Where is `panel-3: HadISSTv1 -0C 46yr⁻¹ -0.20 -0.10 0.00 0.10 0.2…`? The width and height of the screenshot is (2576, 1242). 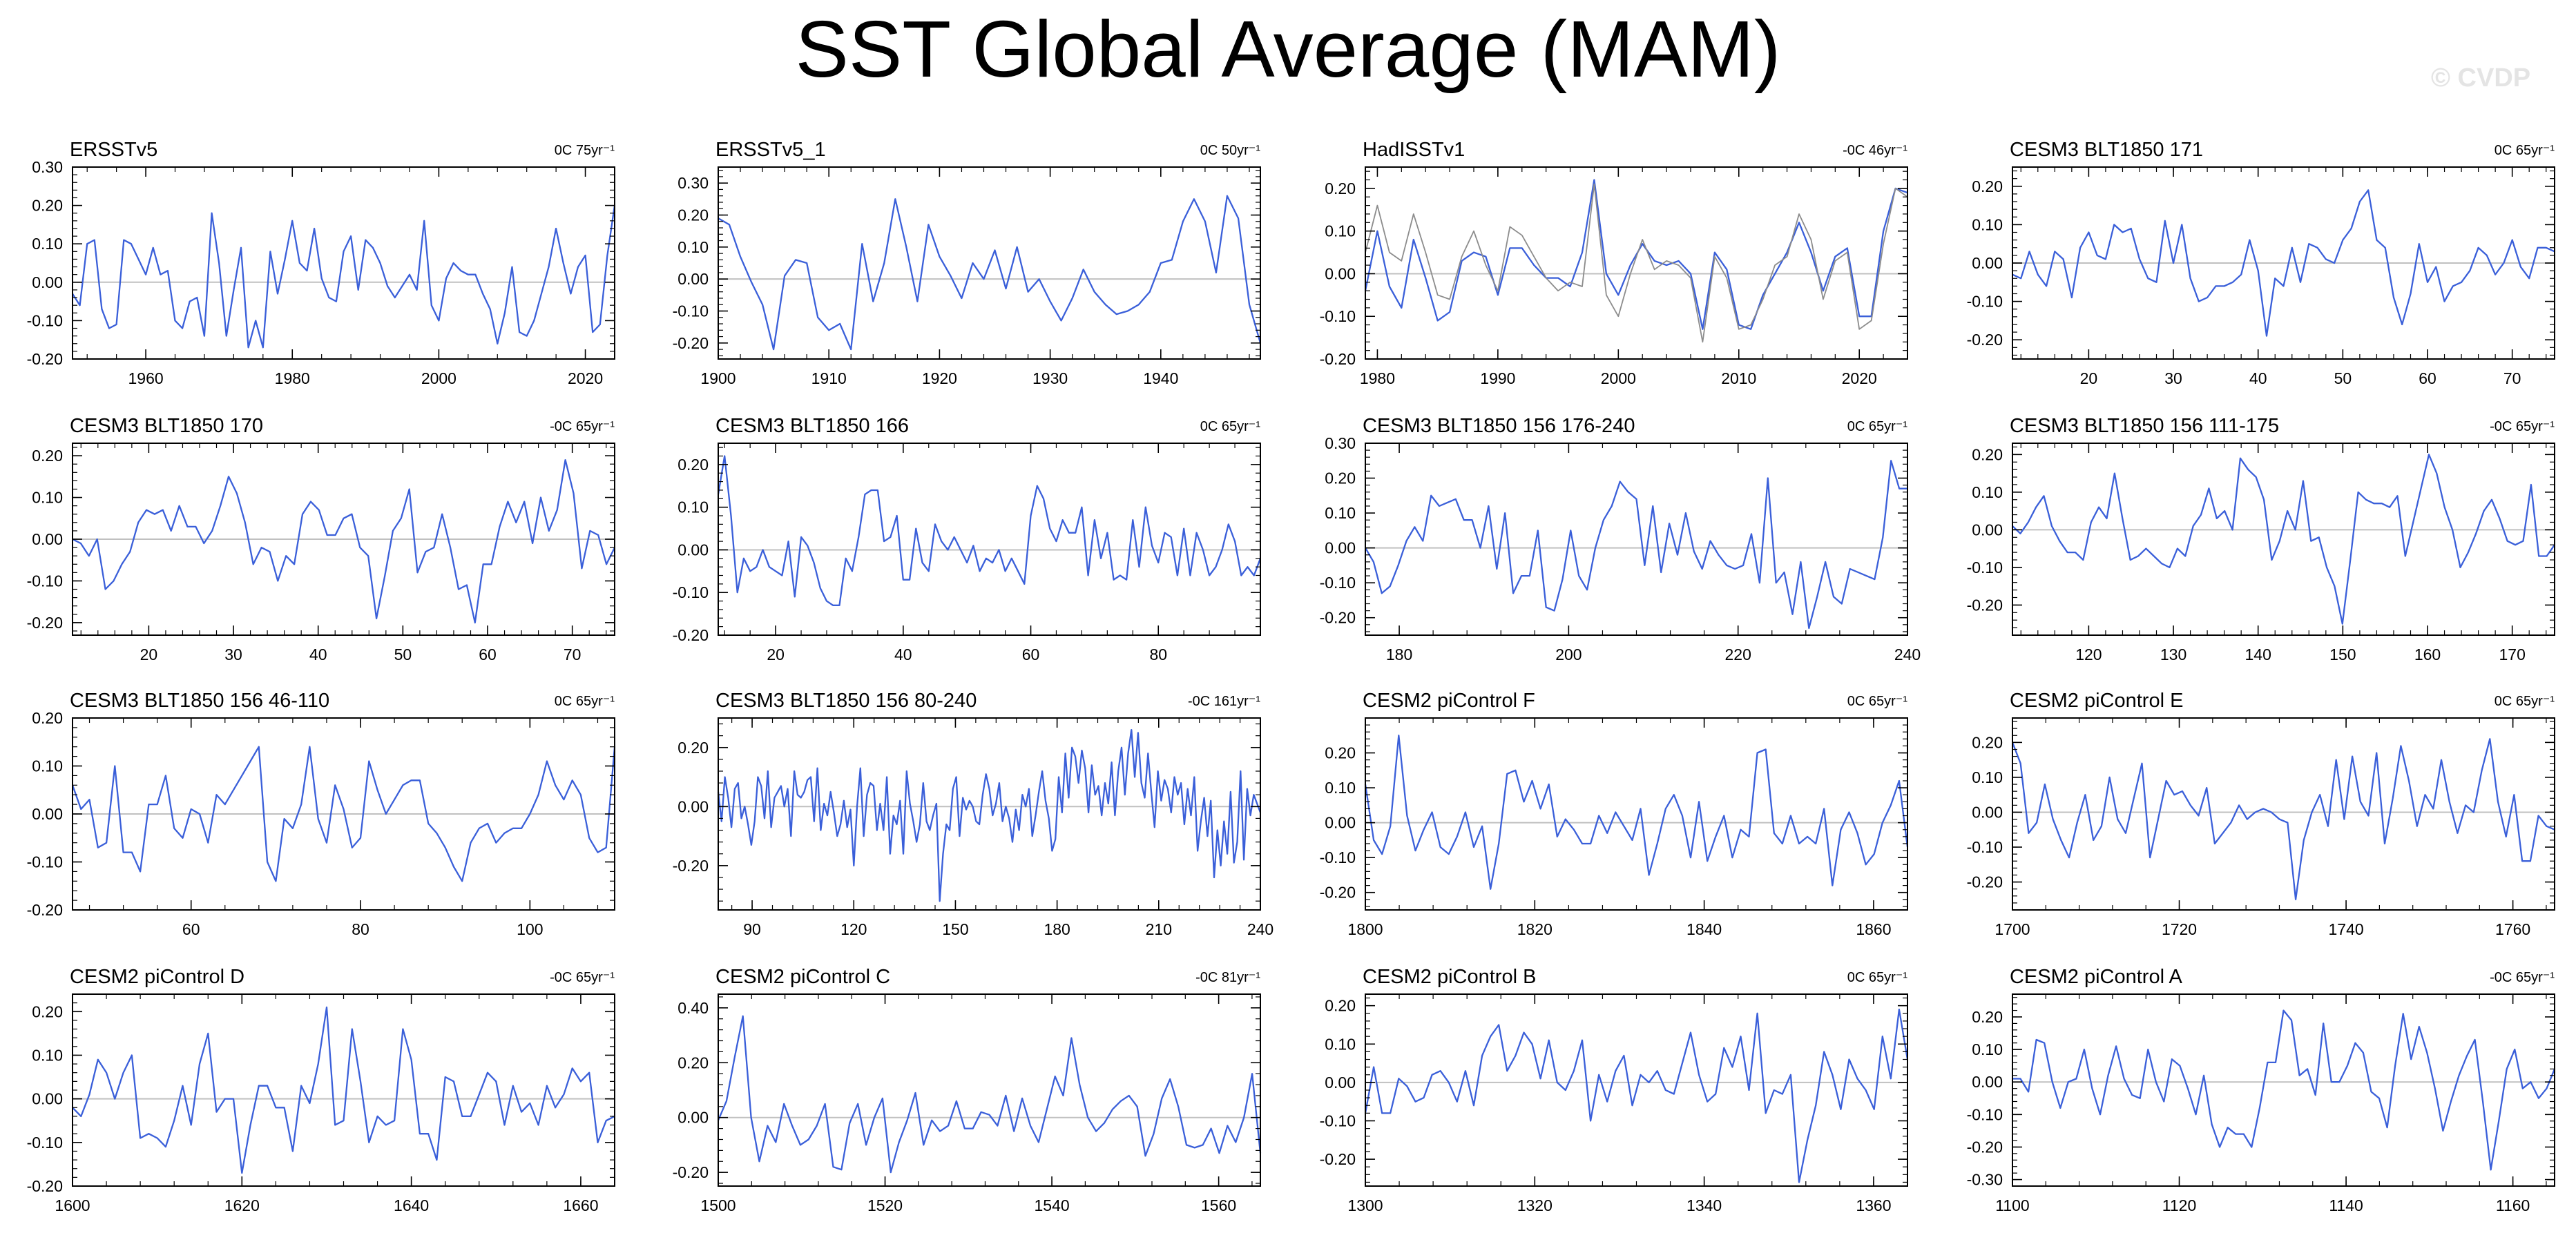
panel-3: HadISSTv1 -0C 46yr⁻¹ -0.20 -0.10 0.00 0.10 0.2… is located at coordinates (1614, 263).